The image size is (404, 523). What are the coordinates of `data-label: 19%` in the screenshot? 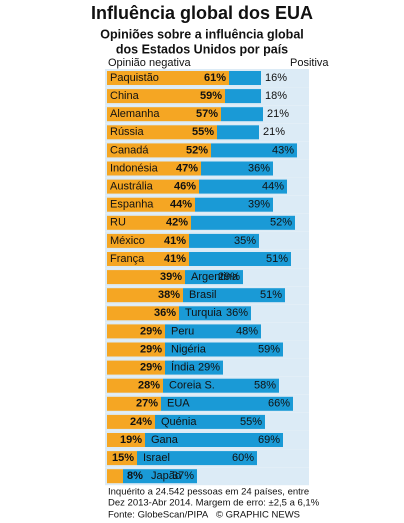 It's located at (131, 440).